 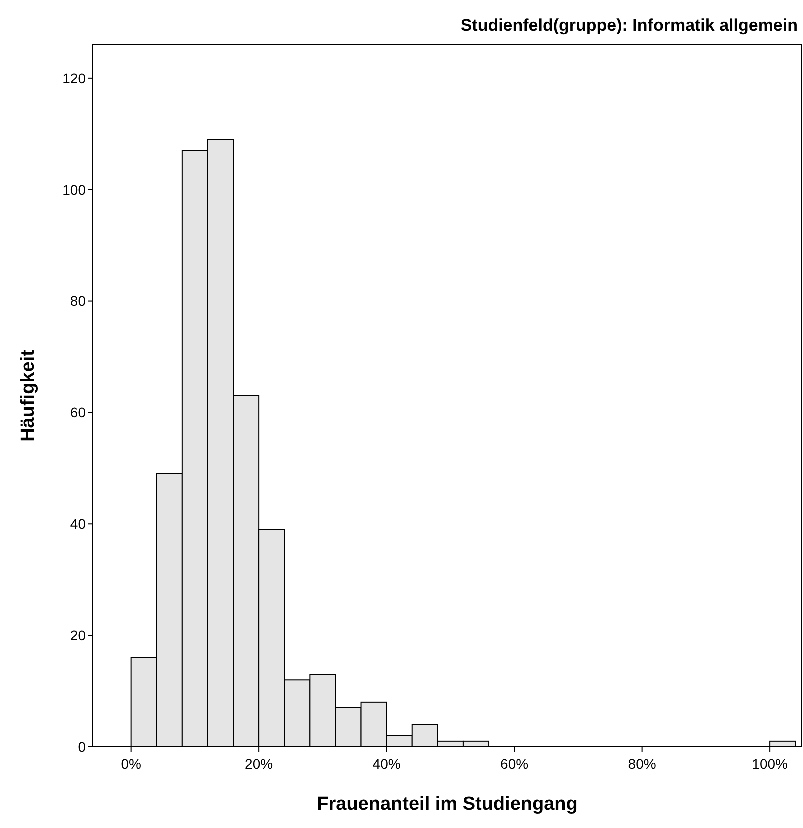 I want to click on y-tick-label: 0, so click(x=82, y=746).